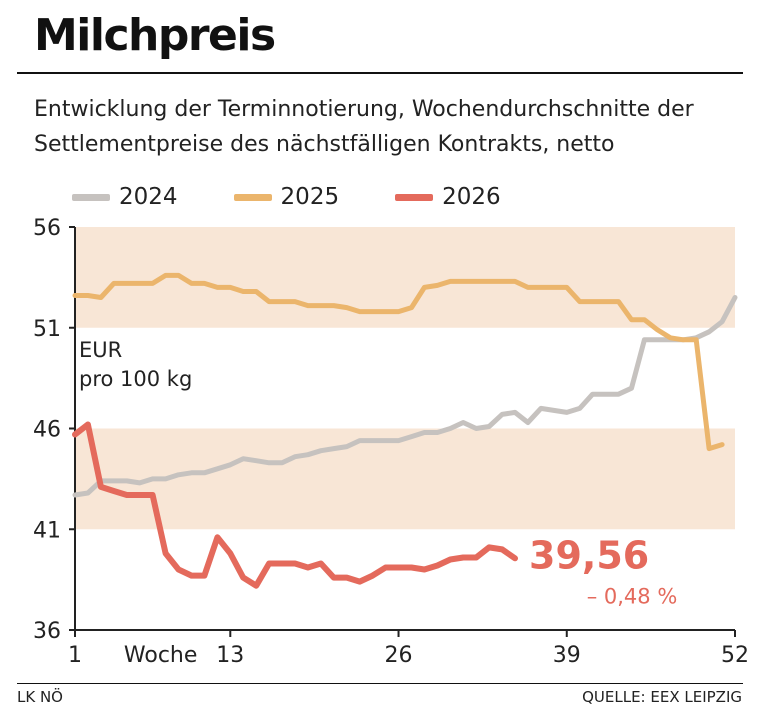 The image size is (758, 726). I want to click on legend-item-2024: 2024, so click(125, 197).